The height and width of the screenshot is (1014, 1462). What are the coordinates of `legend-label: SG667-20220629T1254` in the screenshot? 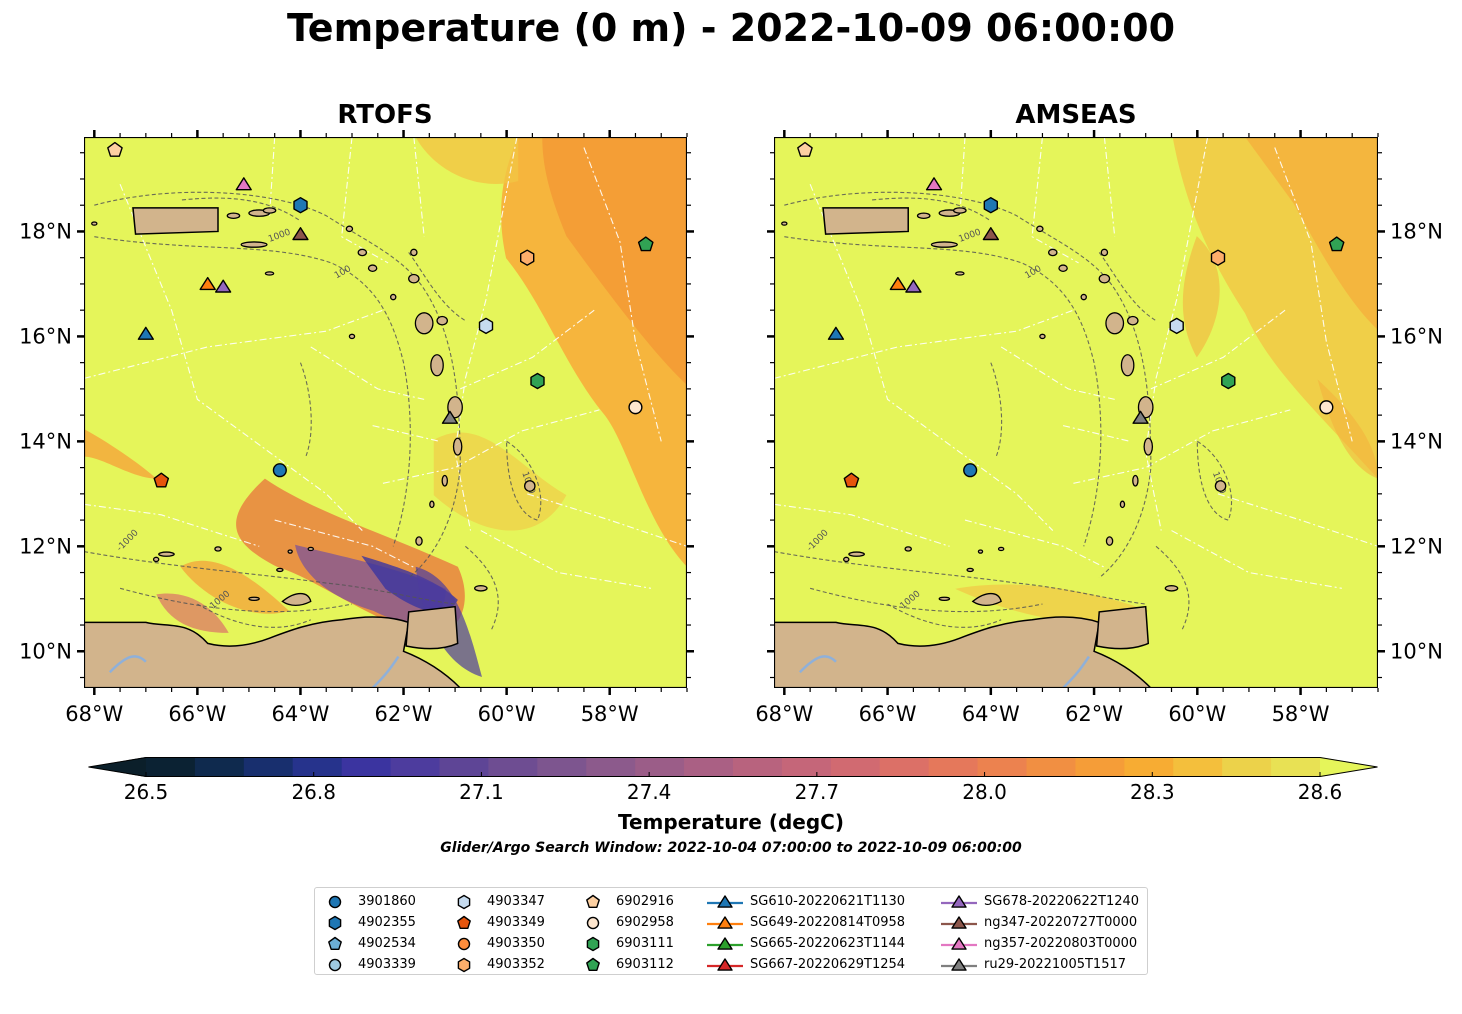 It's located at (828, 964).